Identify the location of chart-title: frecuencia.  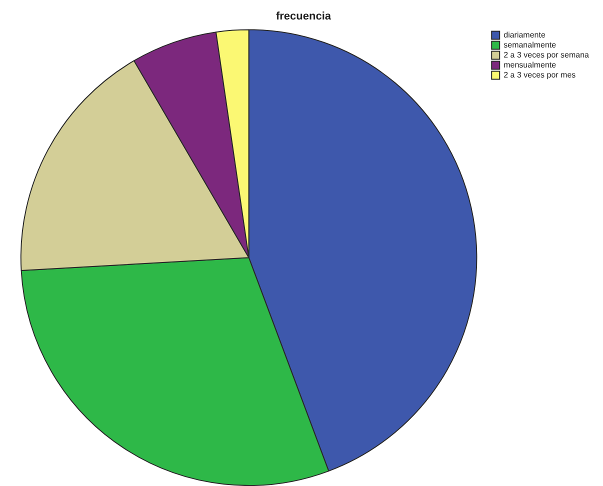
(304, 16).